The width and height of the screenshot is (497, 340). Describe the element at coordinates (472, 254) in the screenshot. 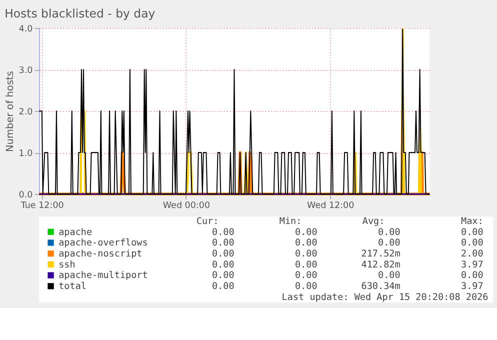

I see `text: 2.00` at that location.